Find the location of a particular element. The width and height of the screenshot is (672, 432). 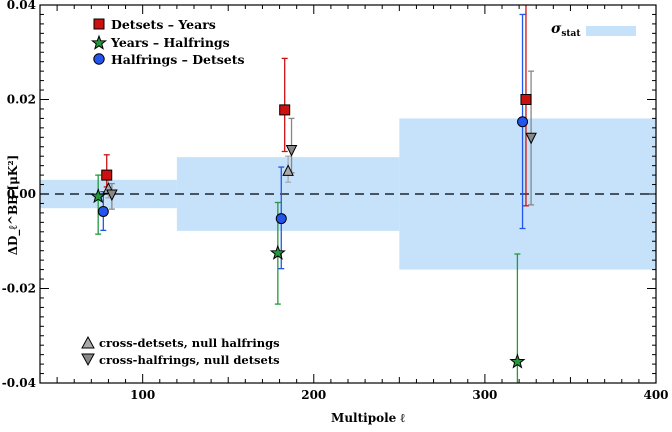

x-tick-label: 400 is located at coordinates (655, 395).